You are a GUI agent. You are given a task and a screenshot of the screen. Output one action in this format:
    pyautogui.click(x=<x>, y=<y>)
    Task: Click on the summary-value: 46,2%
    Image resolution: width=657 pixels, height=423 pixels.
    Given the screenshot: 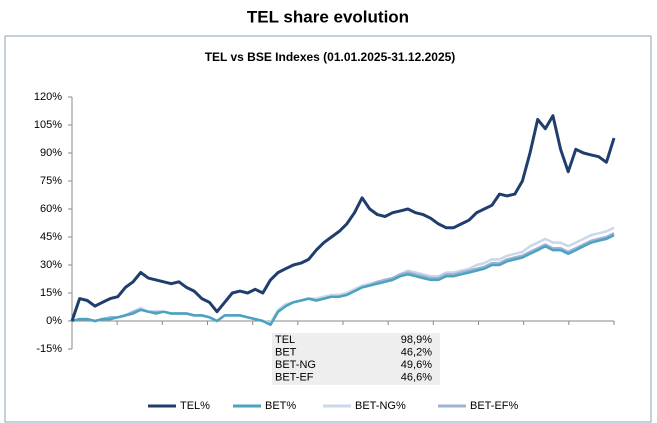 What is the action you would take?
    pyautogui.click(x=416, y=352)
    